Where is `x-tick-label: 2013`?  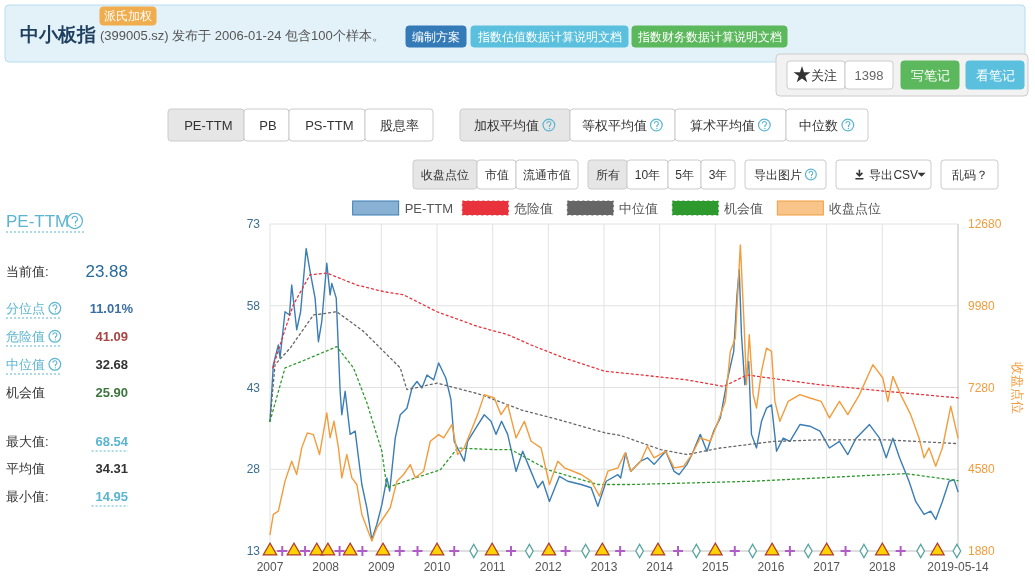
x-tick-label: 2013 is located at coordinates (604, 567).